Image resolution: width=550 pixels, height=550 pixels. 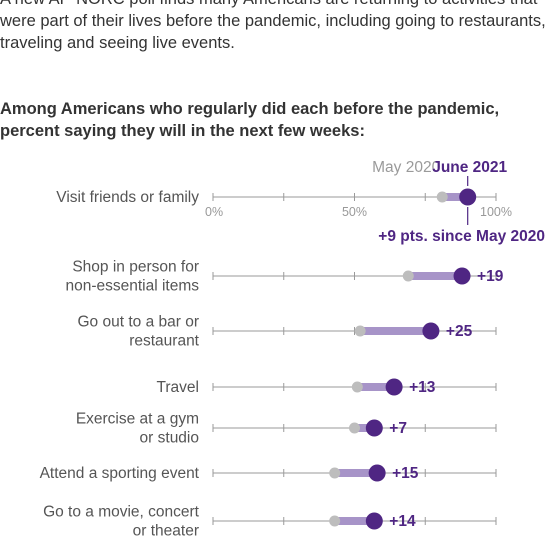 I want to click on legend-june-2021: June 2021, so click(x=469, y=167).